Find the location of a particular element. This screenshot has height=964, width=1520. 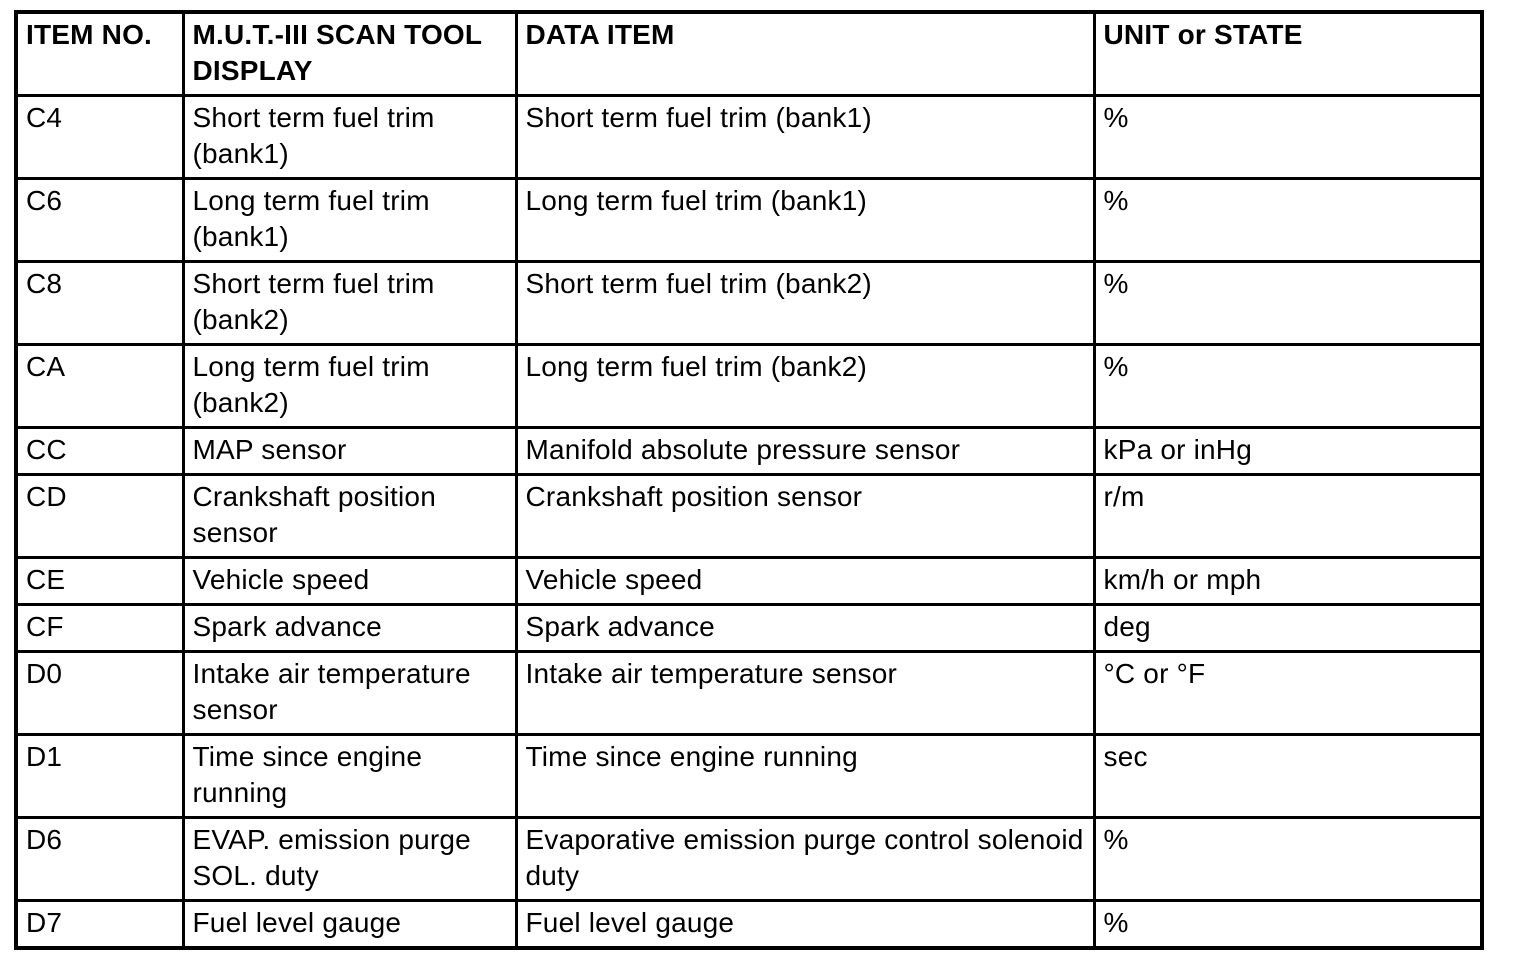

cell-data-item: Spark advance is located at coordinates (805, 628).